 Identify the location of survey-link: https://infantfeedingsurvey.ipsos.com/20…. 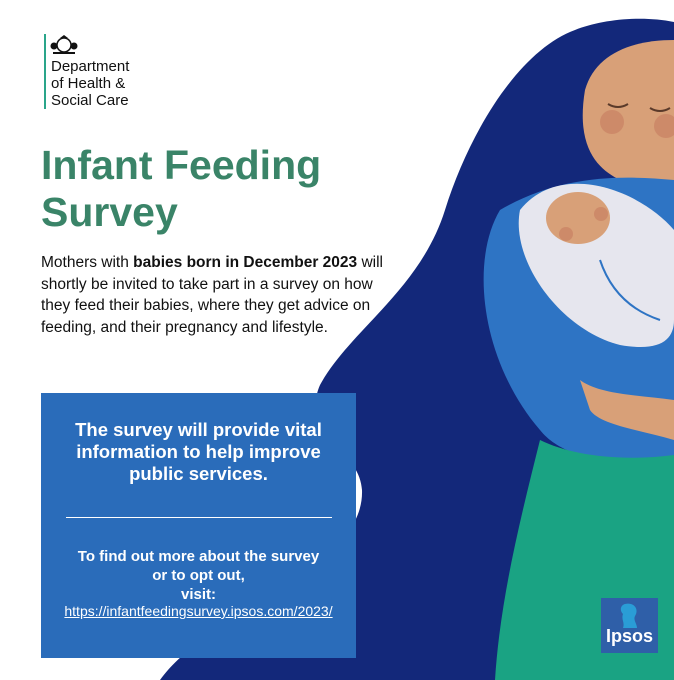
(198, 611).